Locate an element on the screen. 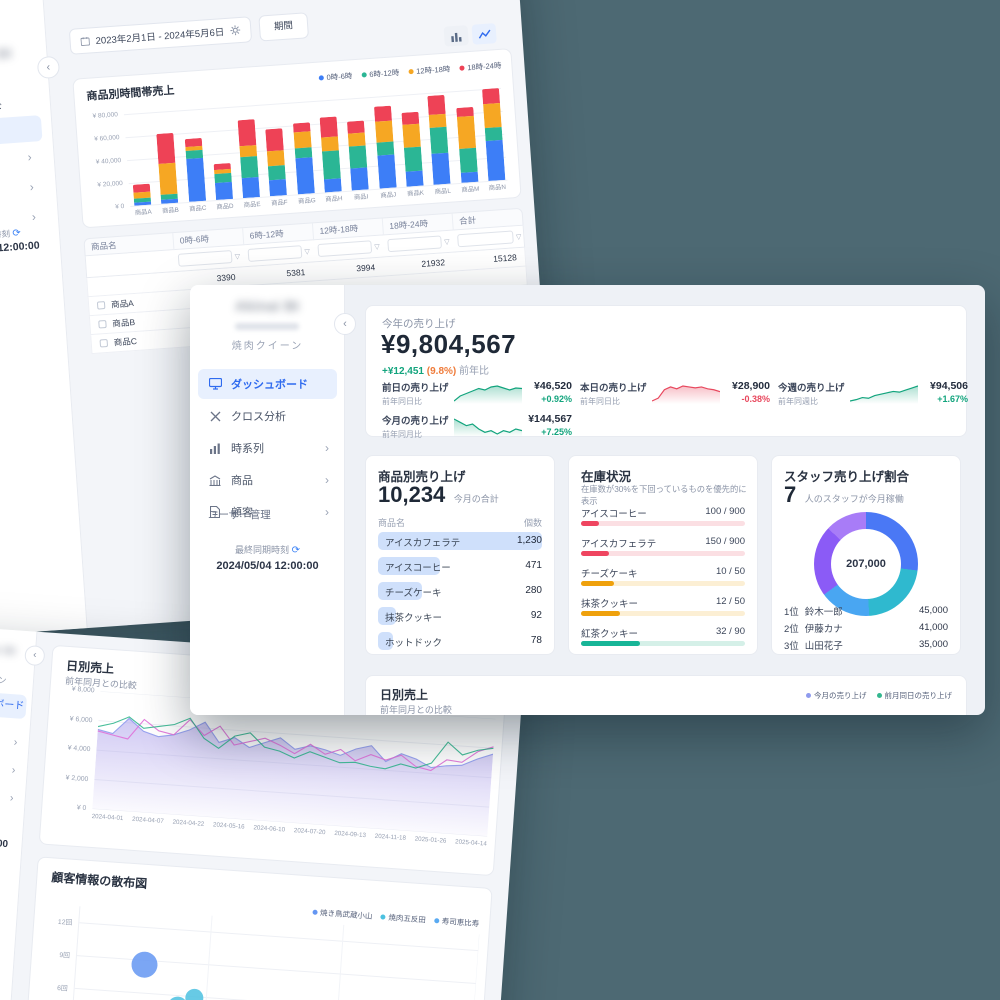 Image resolution: width=1000 pixels, height=1000 pixels. sidebar-item-user-management: ユーザー管理 is located at coordinates (239, 515).